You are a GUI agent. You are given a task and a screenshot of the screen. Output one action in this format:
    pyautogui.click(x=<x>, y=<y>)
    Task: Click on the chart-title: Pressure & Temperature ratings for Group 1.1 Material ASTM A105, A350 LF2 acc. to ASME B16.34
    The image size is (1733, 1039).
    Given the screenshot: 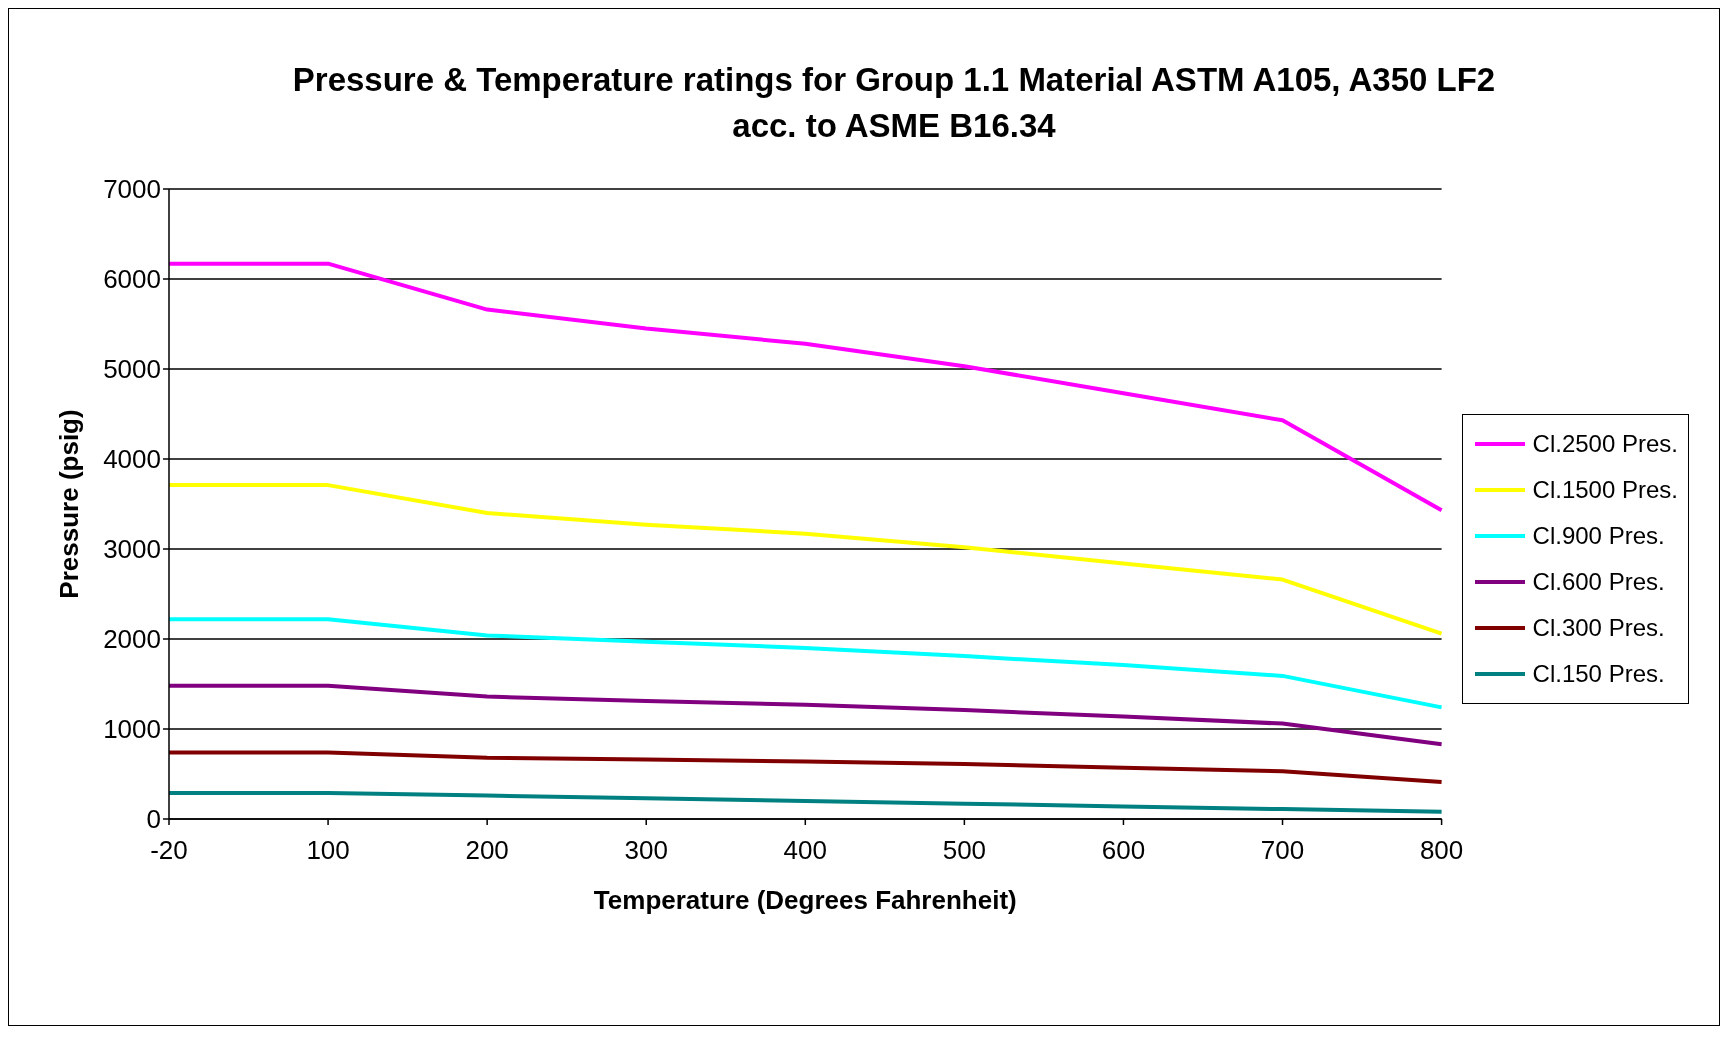 What is the action you would take?
    pyautogui.click(x=894, y=103)
    